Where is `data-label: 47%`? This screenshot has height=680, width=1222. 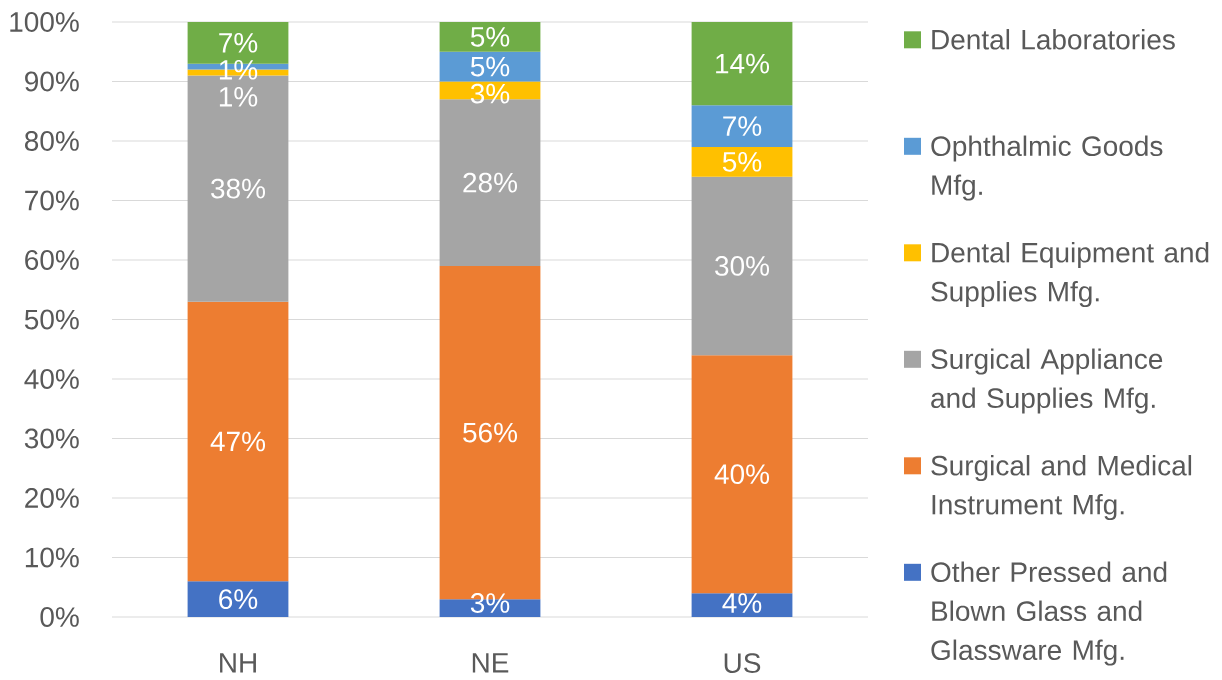
data-label: 47% is located at coordinates (238, 441).